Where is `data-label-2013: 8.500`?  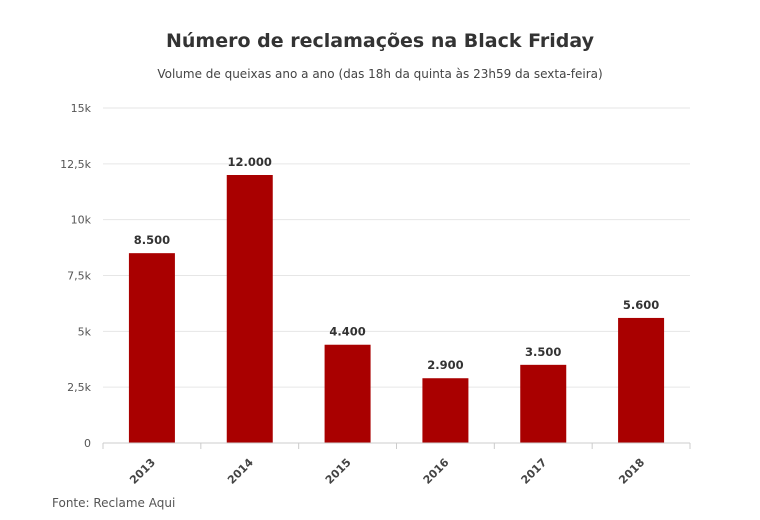 data-label-2013: 8.500 is located at coordinates (152, 240).